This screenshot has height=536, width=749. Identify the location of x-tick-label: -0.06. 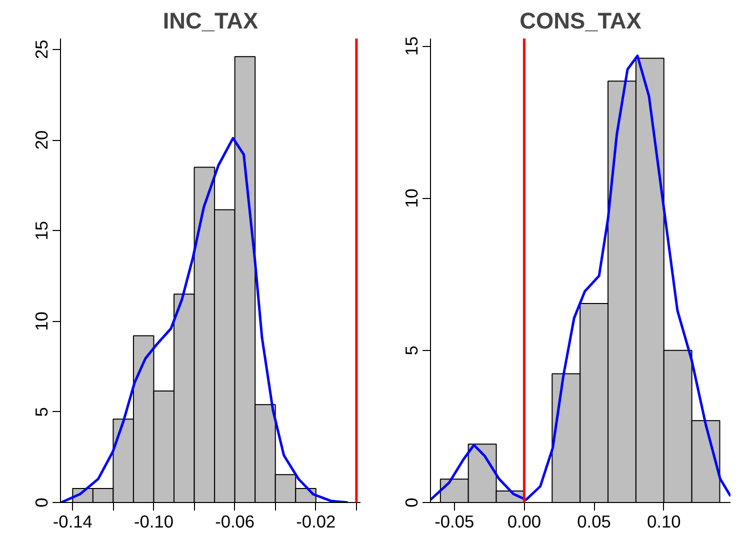
(235, 522).